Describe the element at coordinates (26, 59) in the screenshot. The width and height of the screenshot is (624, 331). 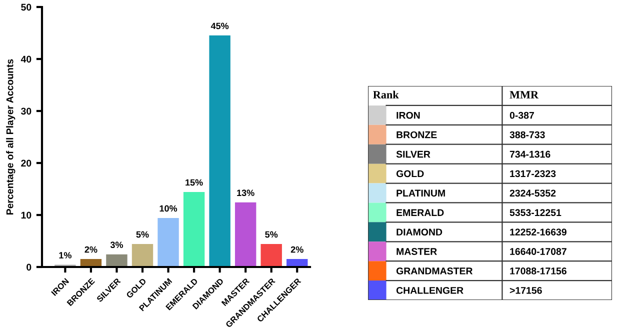
I see `y-tick-label: 40` at that location.